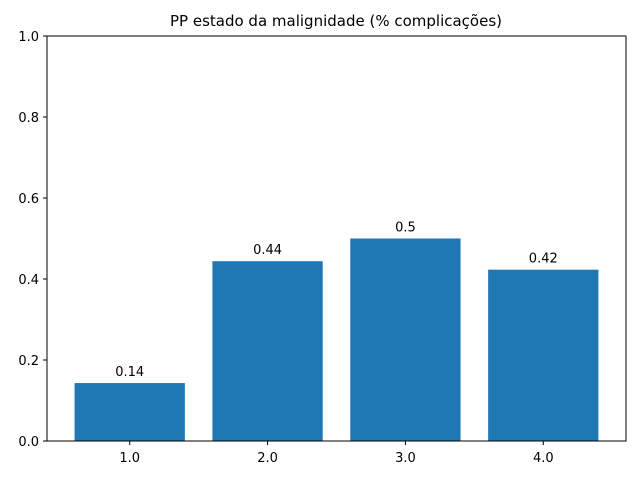 This screenshot has height=480, width=640. I want to click on bar-3.0, so click(405, 339).